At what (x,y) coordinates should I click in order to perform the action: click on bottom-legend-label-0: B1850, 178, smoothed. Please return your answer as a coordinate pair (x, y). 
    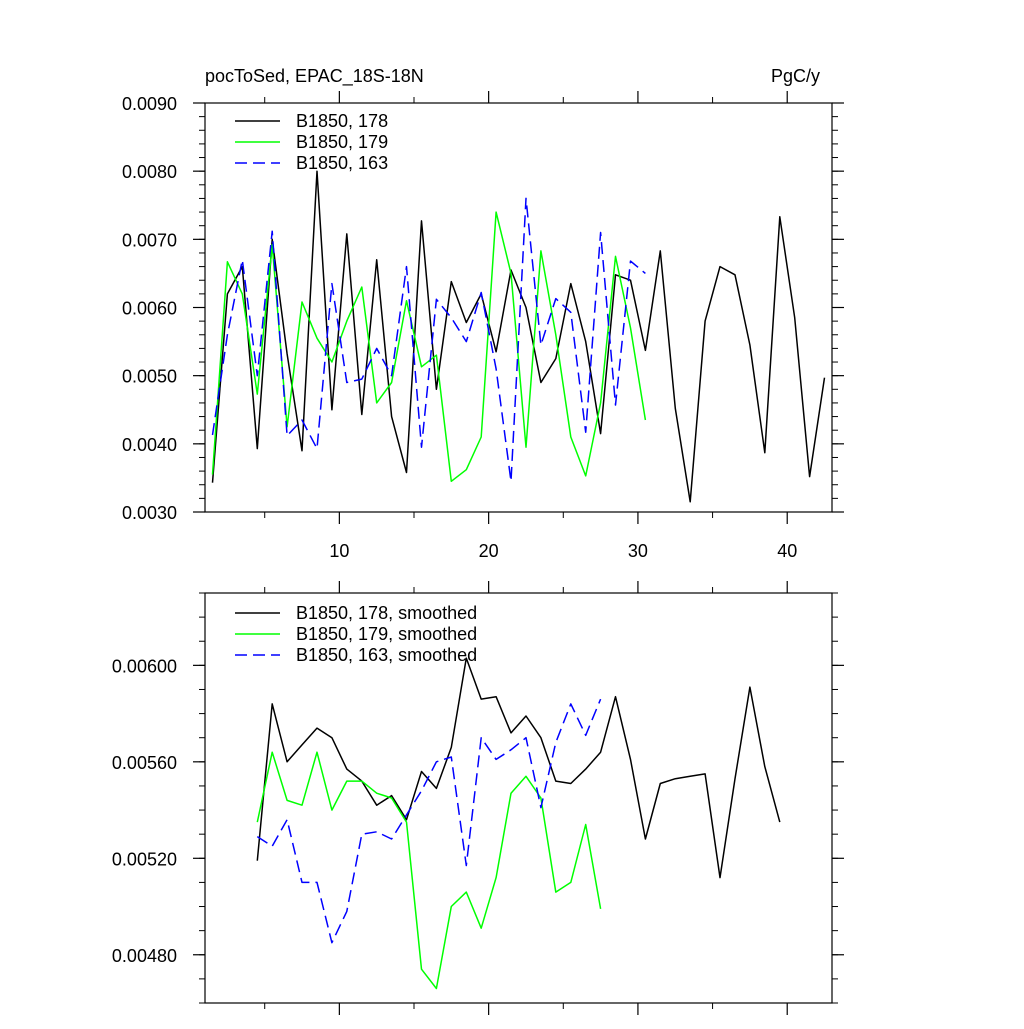
    Looking at the image, I should click on (386, 613).